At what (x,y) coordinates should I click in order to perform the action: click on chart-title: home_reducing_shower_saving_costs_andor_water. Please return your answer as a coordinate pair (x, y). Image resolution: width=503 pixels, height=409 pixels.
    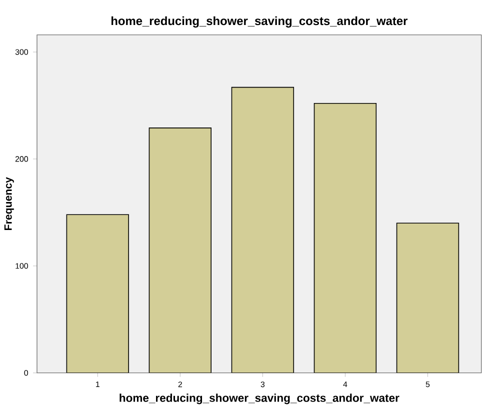
    Looking at the image, I should click on (260, 22).